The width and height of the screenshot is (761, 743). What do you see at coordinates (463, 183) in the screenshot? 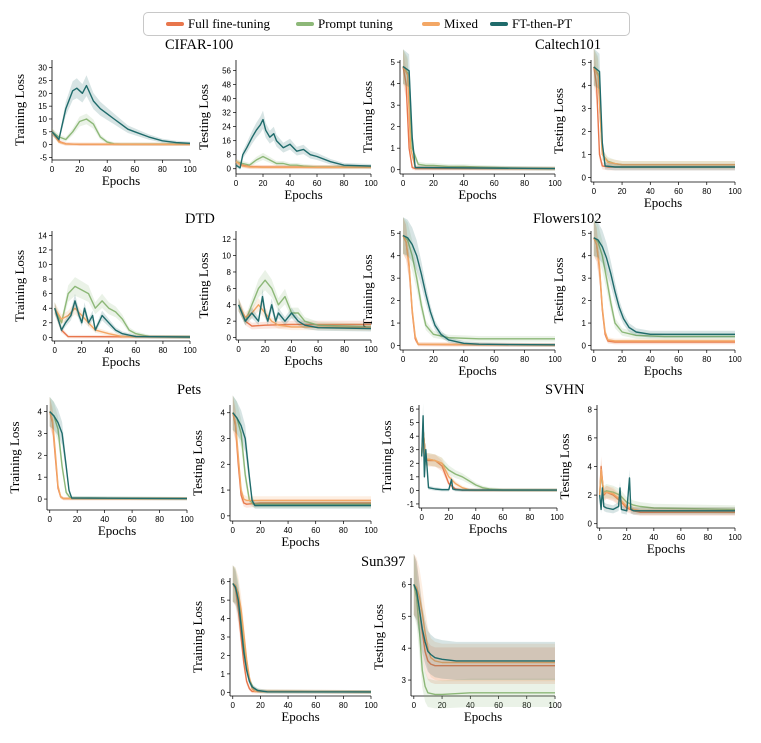
I see `x-tick-label: 40` at bounding box center [463, 183].